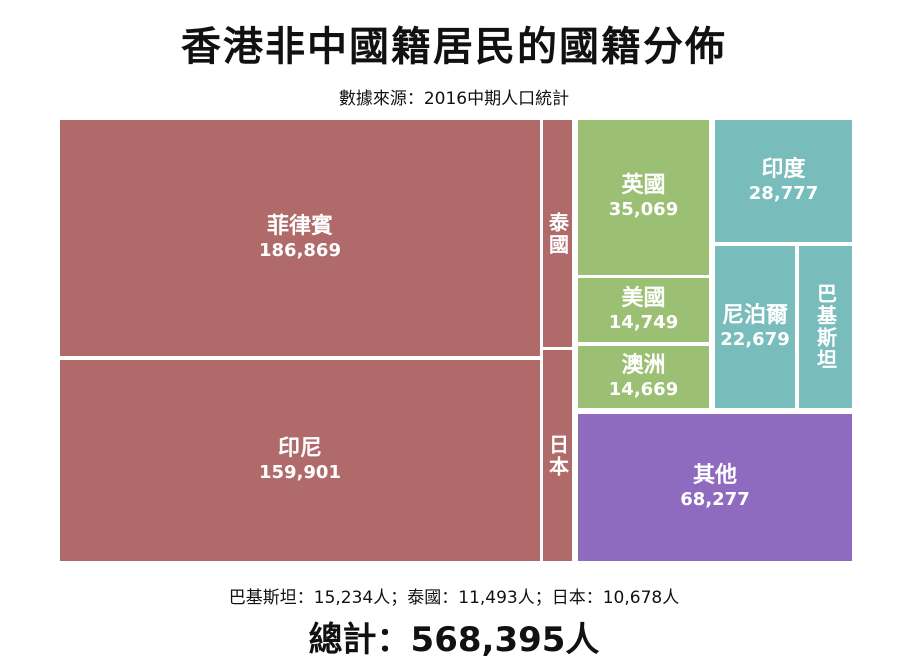 The width and height of the screenshot is (908, 670). Describe the element at coordinates (643, 298) in the screenshot. I see `tile-name: 美國` at that location.